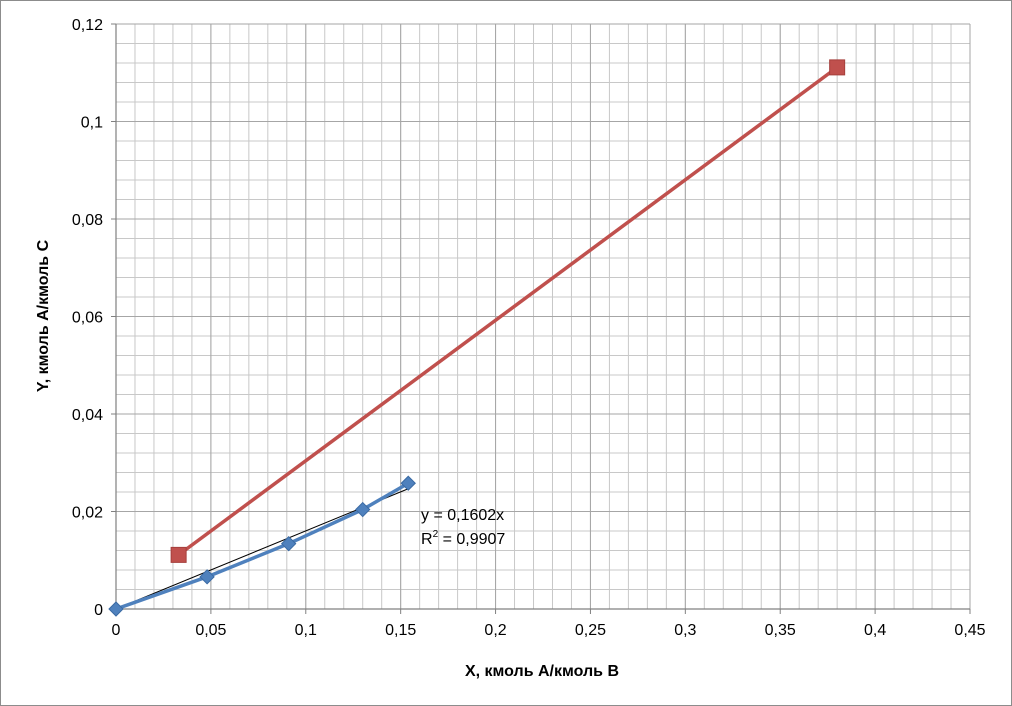 Image resolution: width=1012 pixels, height=706 pixels. Describe the element at coordinates (471, 539) in the screenshot. I see `r2-value: = 0,9907` at that location.